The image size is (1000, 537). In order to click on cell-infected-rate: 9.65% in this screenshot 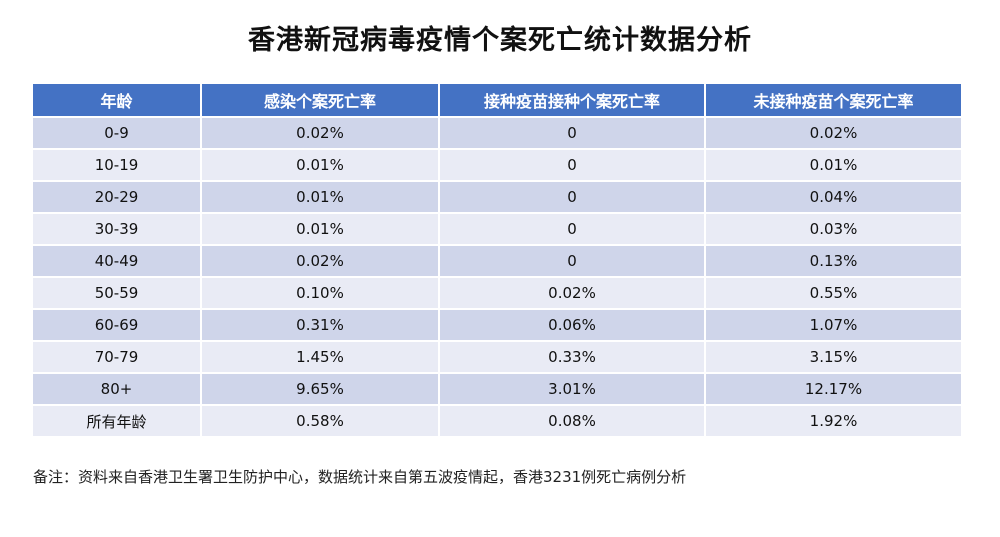, I will do `click(320, 388)`.